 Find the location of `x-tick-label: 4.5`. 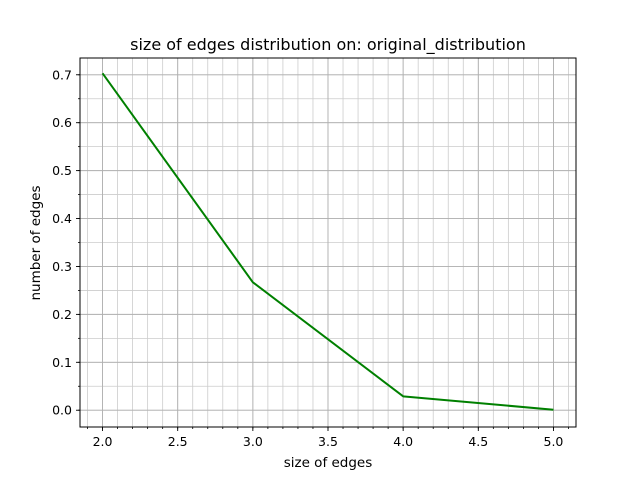

x-tick-label: 4.5 is located at coordinates (478, 441).